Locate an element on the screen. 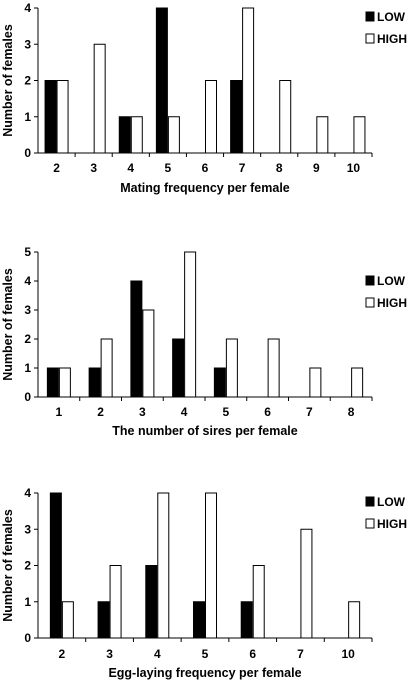 Image resolution: width=414 pixels, height=685 pixels. x-axis-title: The number of sires per female is located at coordinates (205, 431).